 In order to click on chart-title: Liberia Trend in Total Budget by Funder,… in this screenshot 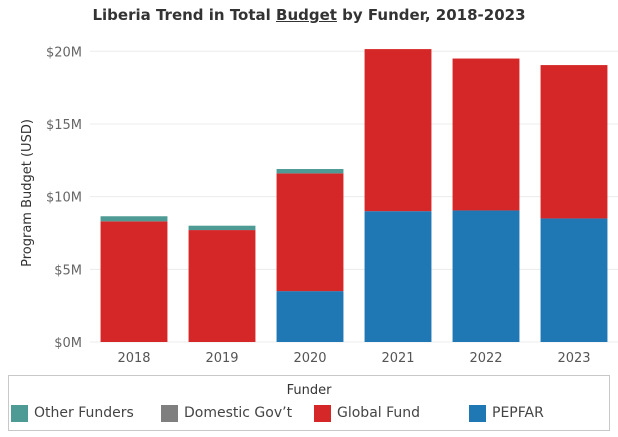, I will do `click(309, 15)`.